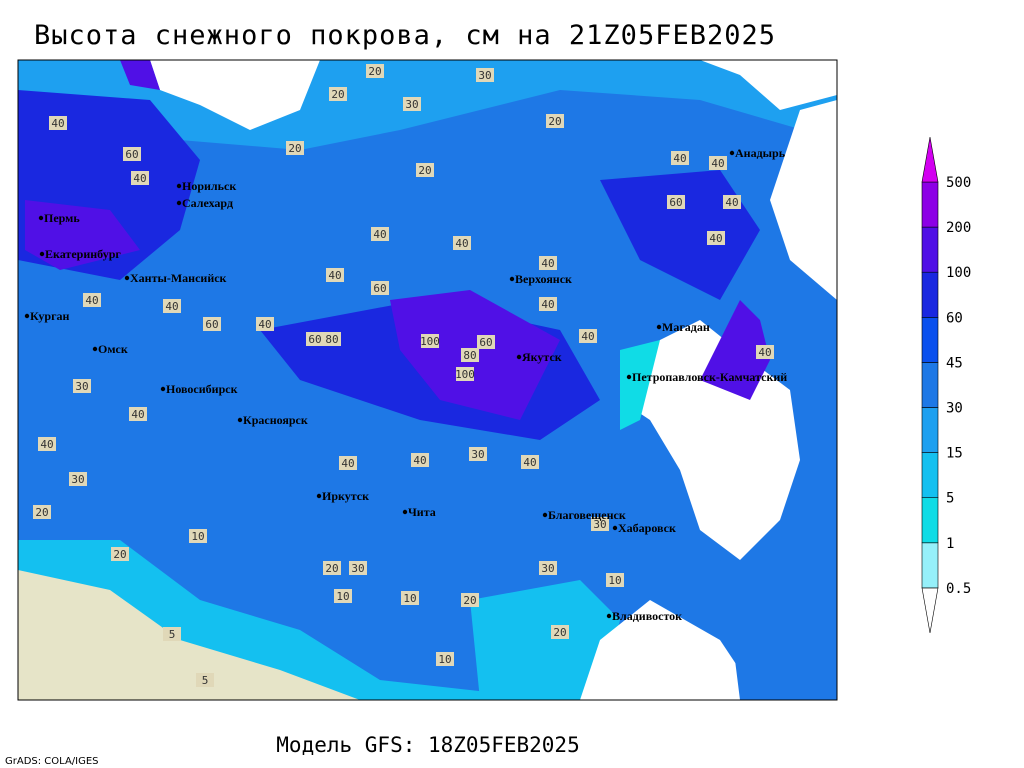  I want to click on colorbar-label: 45, so click(954, 363).